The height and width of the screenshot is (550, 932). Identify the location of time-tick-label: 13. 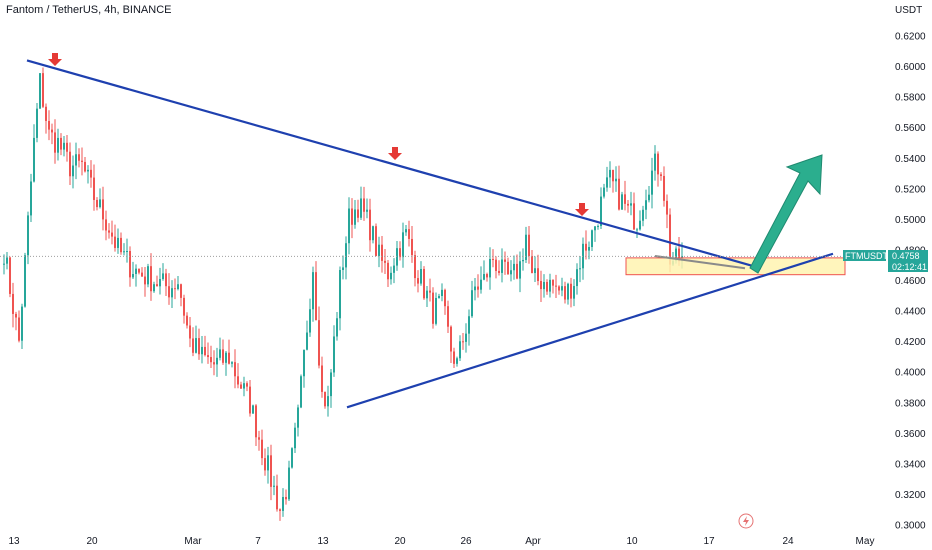
(14, 541).